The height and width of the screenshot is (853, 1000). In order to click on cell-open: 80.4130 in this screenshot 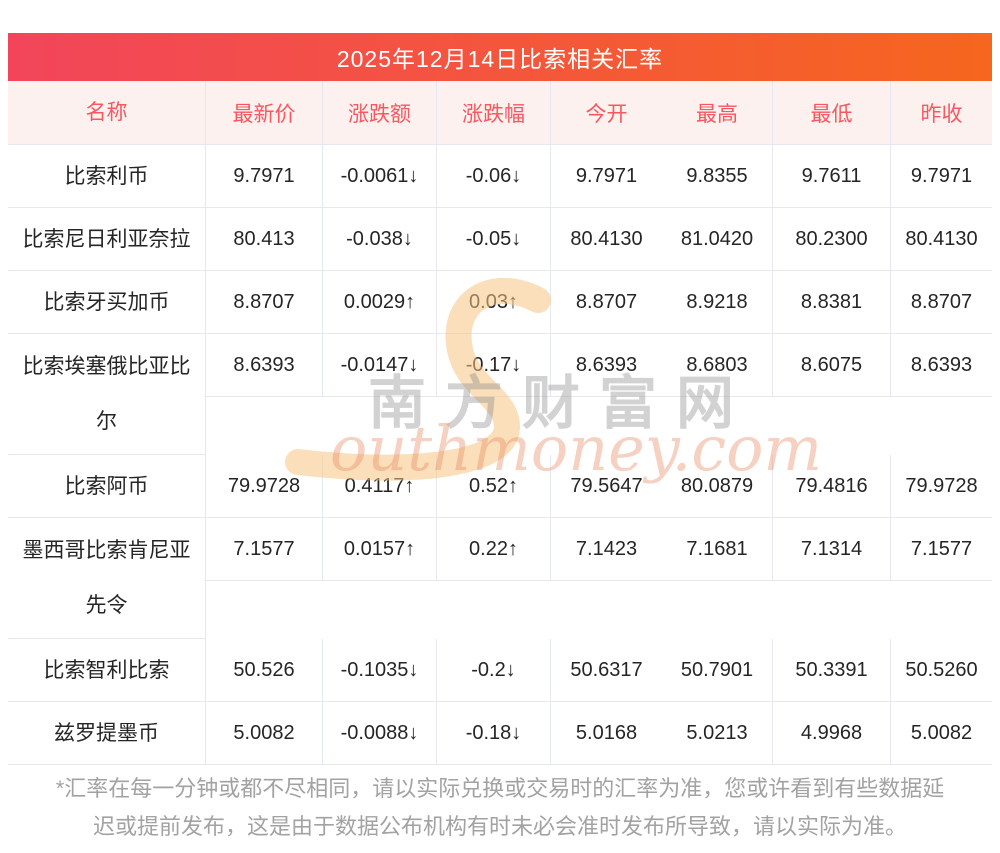, I will do `click(606, 239)`.